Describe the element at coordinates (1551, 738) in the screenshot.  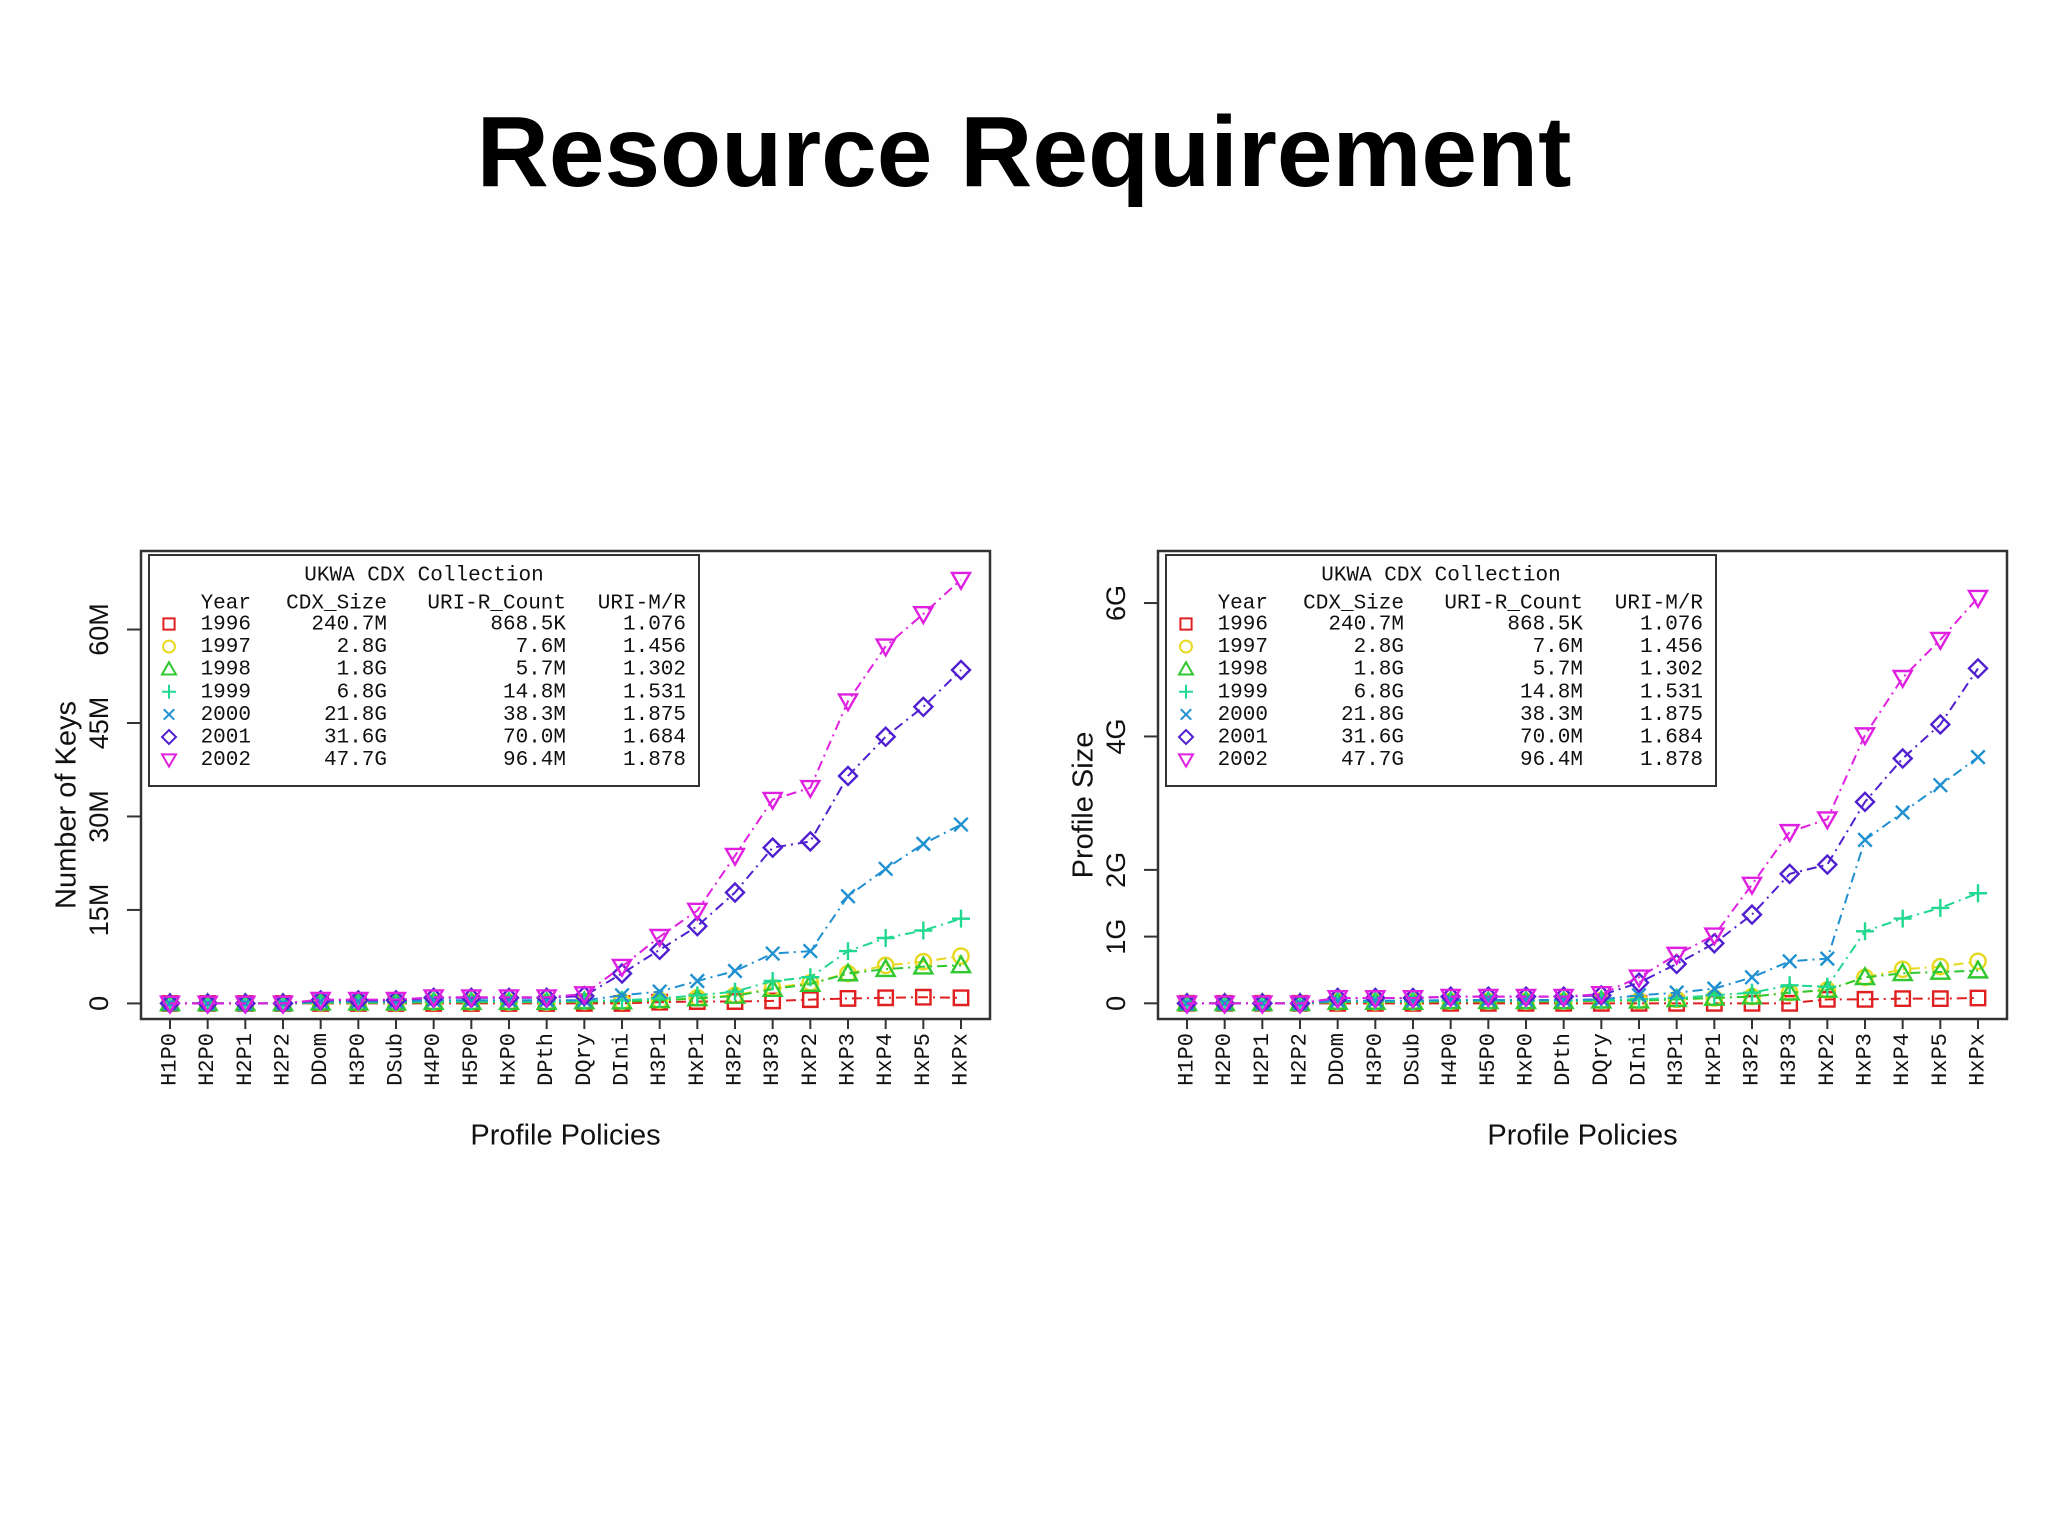
I see `legend-cell: 70.0M` at that location.